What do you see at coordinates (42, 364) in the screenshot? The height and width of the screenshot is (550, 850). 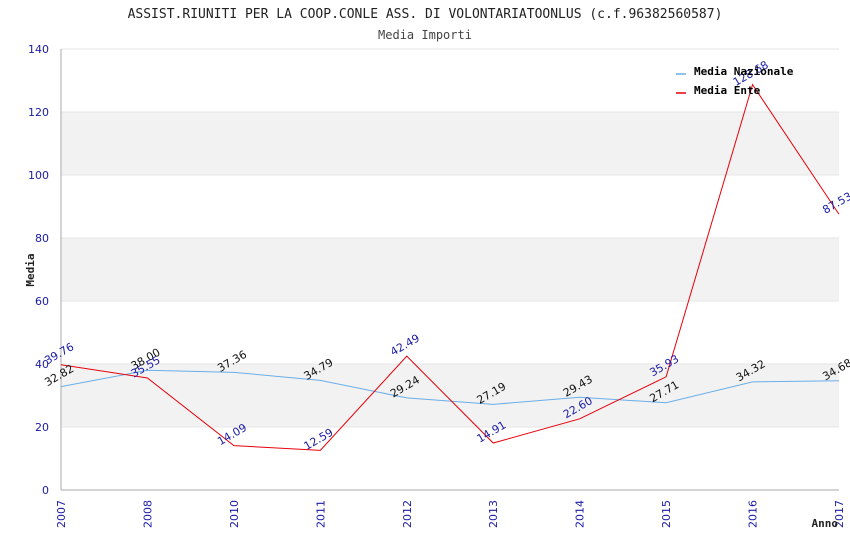 I see `y-tick-label: 40` at bounding box center [42, 364].